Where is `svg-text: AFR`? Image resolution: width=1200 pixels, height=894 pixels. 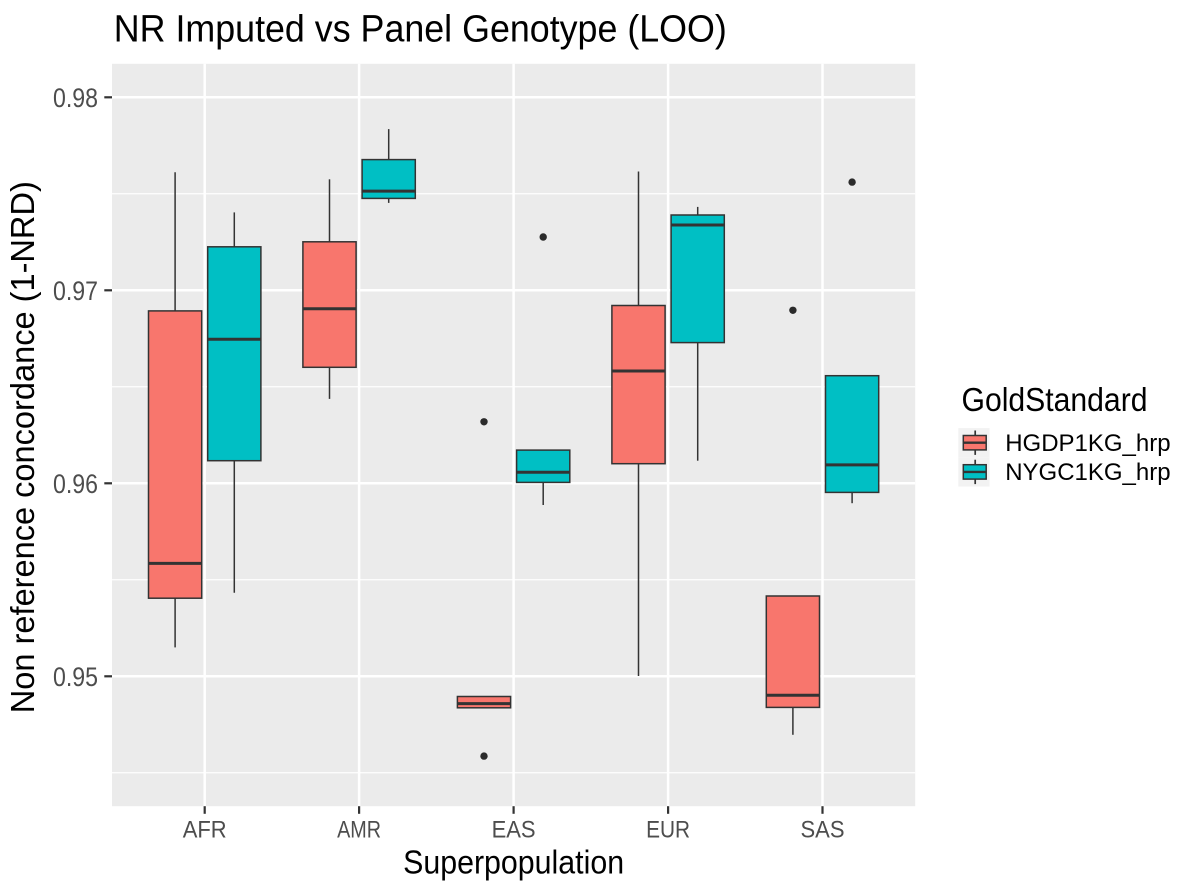
svg-text: AFR is located at coordinates (205, 830).